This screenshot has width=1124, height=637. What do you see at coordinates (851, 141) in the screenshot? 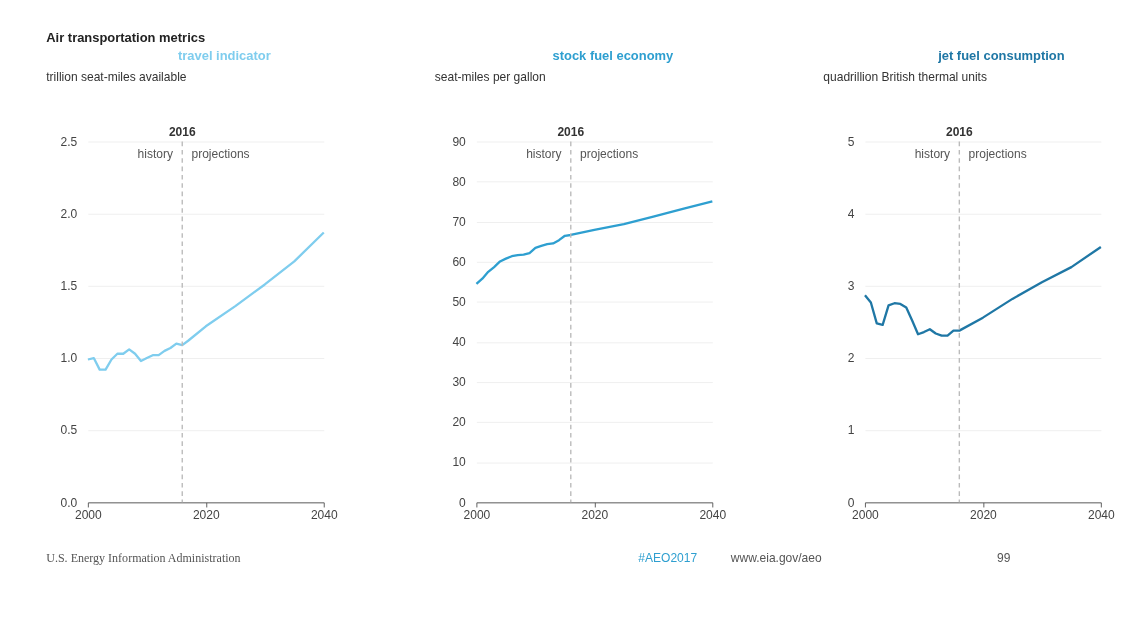
I see `y-tick-label: 5` at bounding box center [851, 141].